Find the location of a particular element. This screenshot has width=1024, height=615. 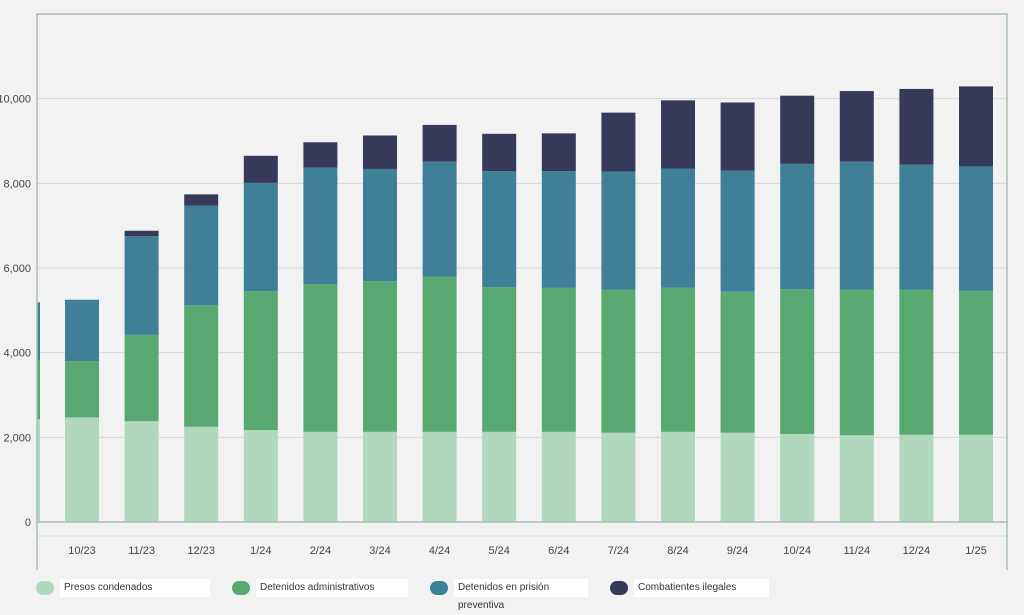

y-tick-label: 4,000 is located at coordinates (17, 354).